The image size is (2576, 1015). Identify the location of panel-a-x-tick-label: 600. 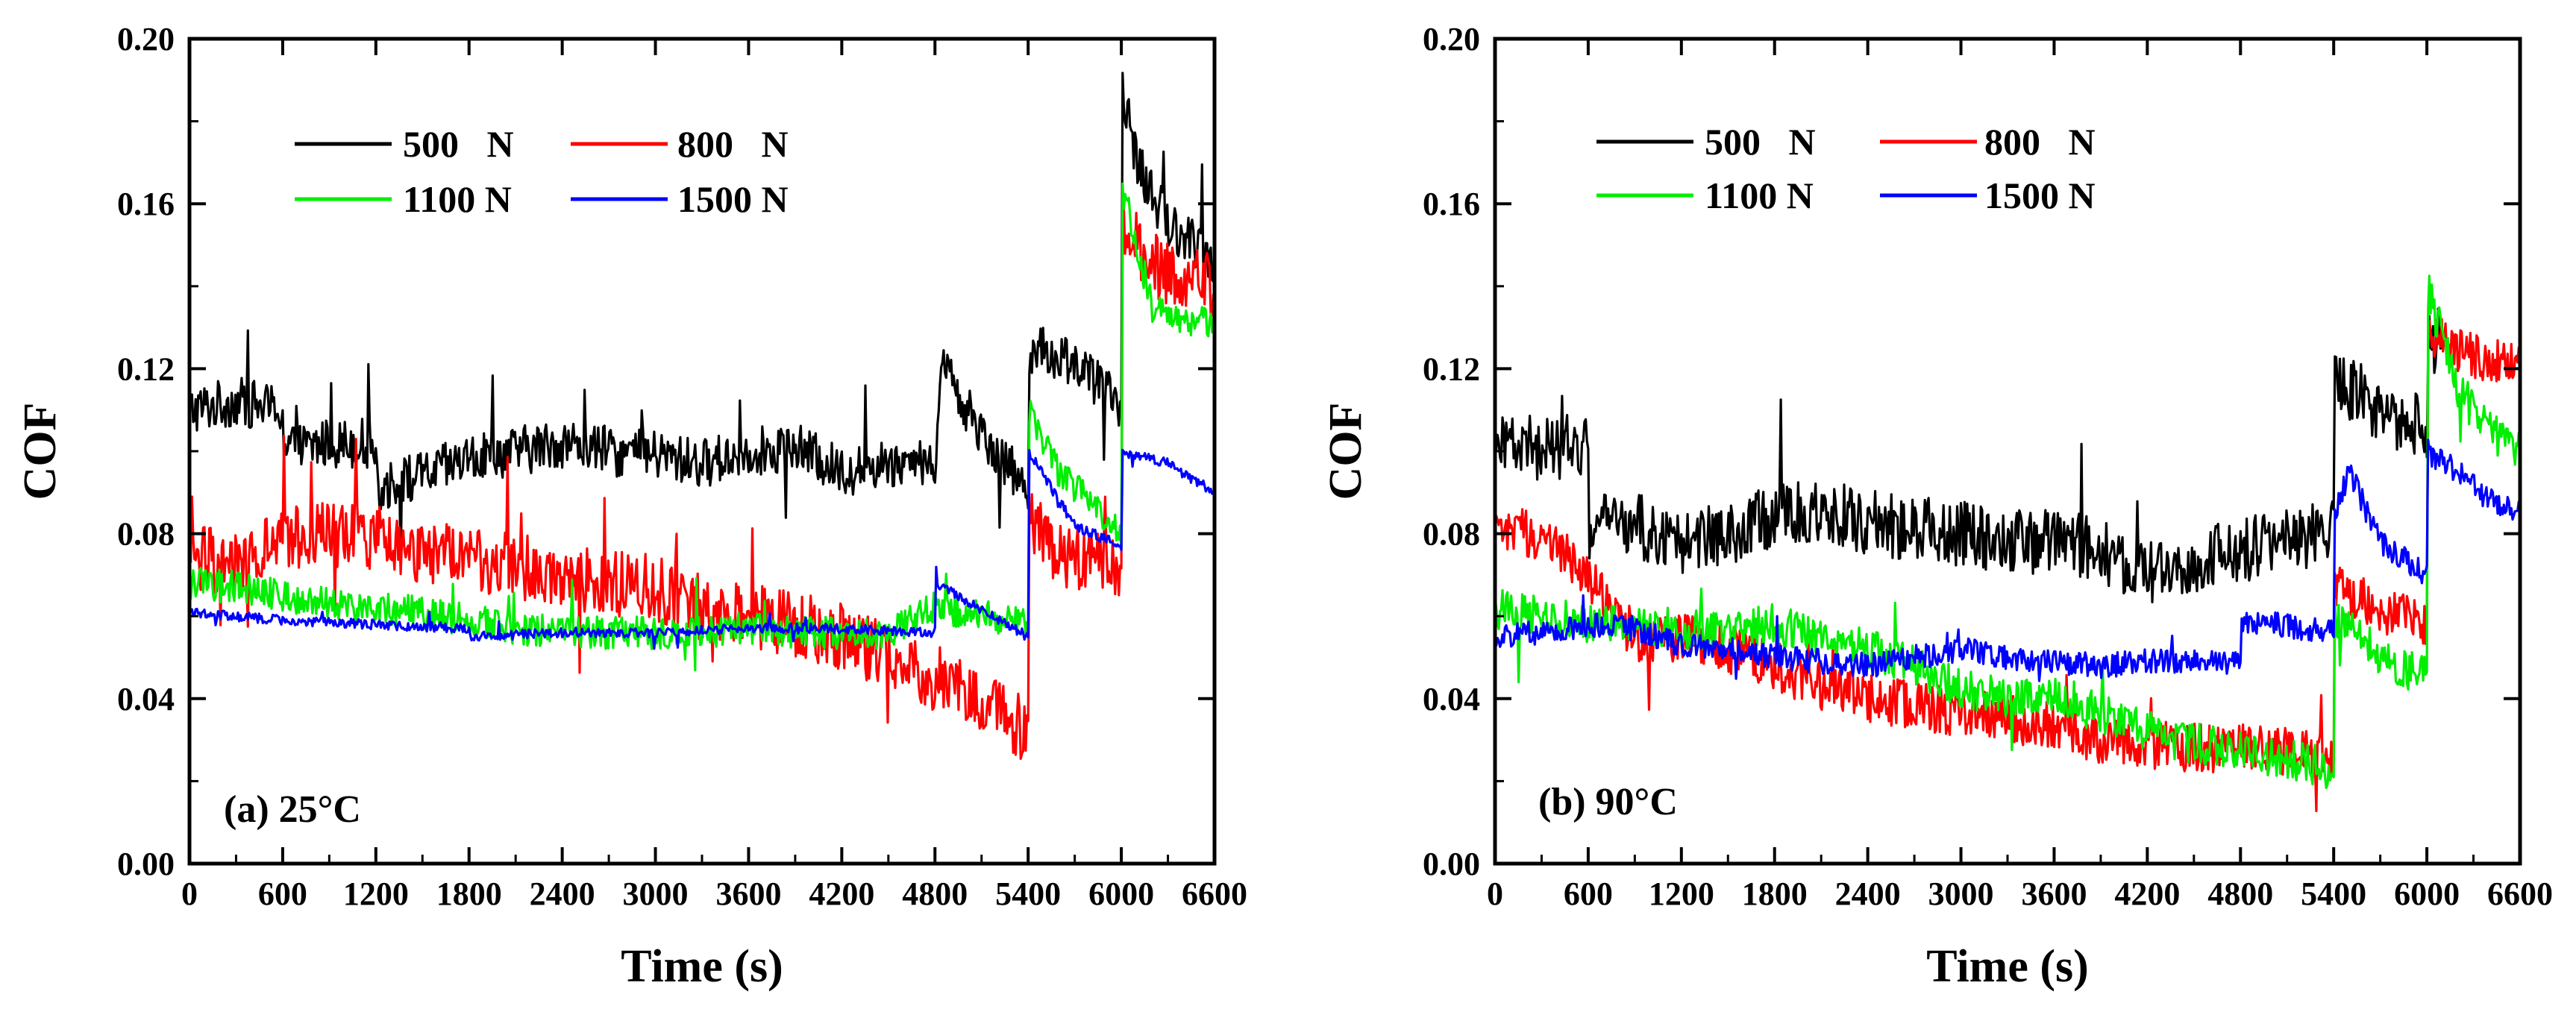
(282, 894).